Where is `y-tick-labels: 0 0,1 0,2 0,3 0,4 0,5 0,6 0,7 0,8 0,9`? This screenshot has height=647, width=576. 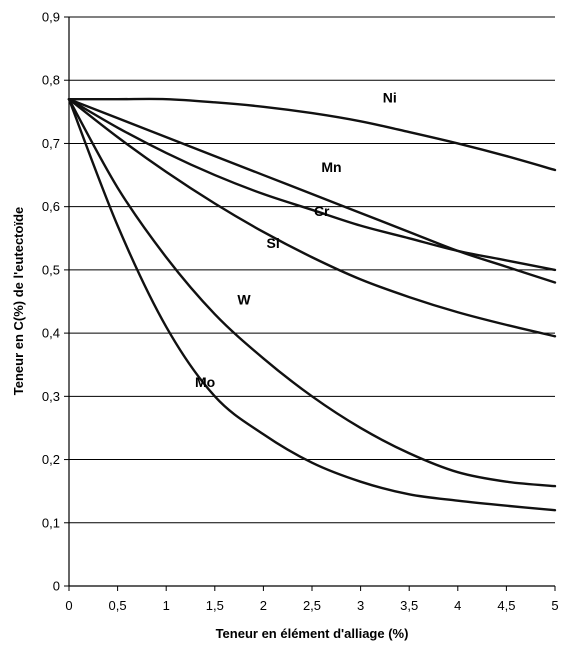 y-tick-labels: 0 0,1 0,2 0,3 0,4 0,5 0,6 0,7 0,8 0,9 is located at coordinates (51, 302).